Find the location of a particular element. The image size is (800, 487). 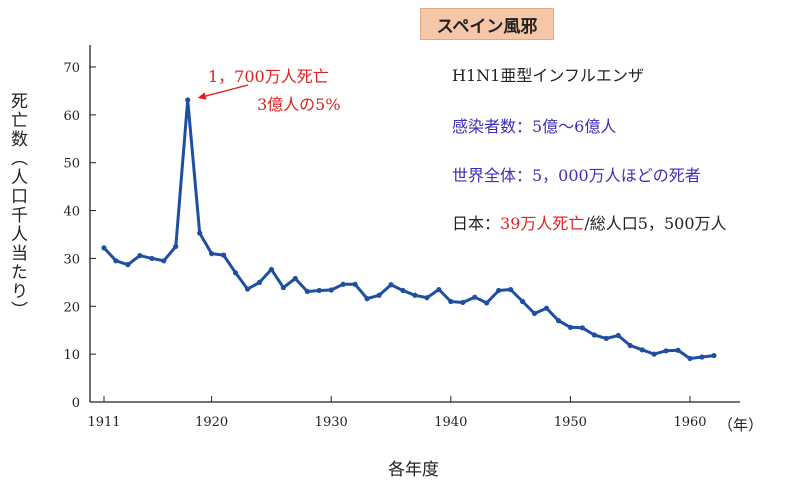

y-tick-label: 50 is located at coordinates (71, 164).